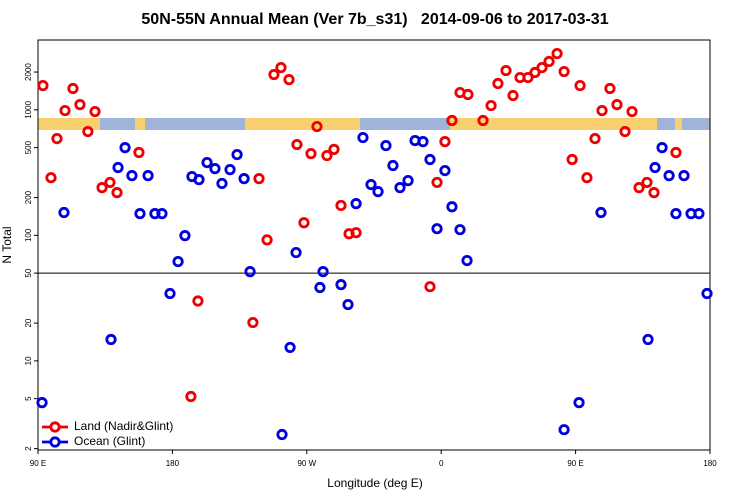  What do you see at coordinates (28, 197) in the screenshot?
I see `y-tick-label: 200` at bounding box center [28, 197].